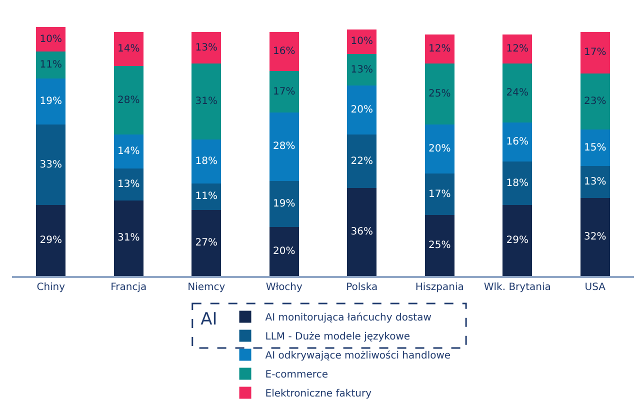  Describe the element at coordinates (51, 287) in the screenshot. I see `x-tick-label: Chiny` at that location.